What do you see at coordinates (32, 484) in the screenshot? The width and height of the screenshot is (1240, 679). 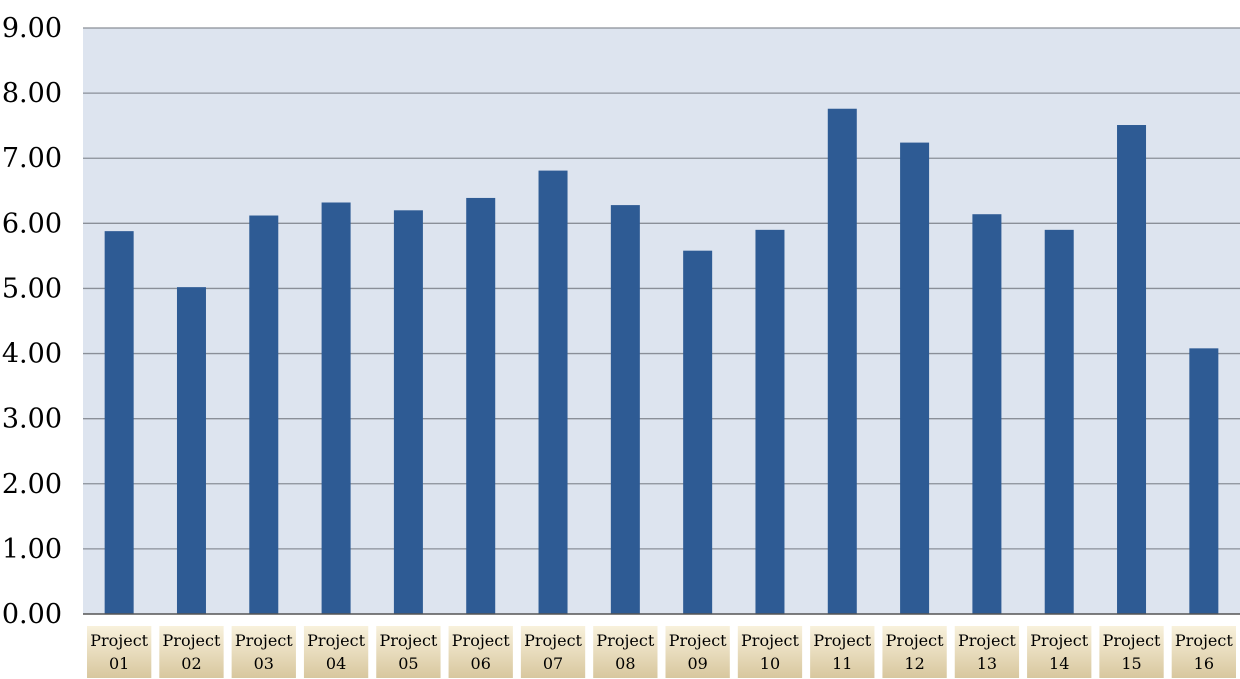 I see `y-tick-label: 2.00` at bounding box center [32, 484].